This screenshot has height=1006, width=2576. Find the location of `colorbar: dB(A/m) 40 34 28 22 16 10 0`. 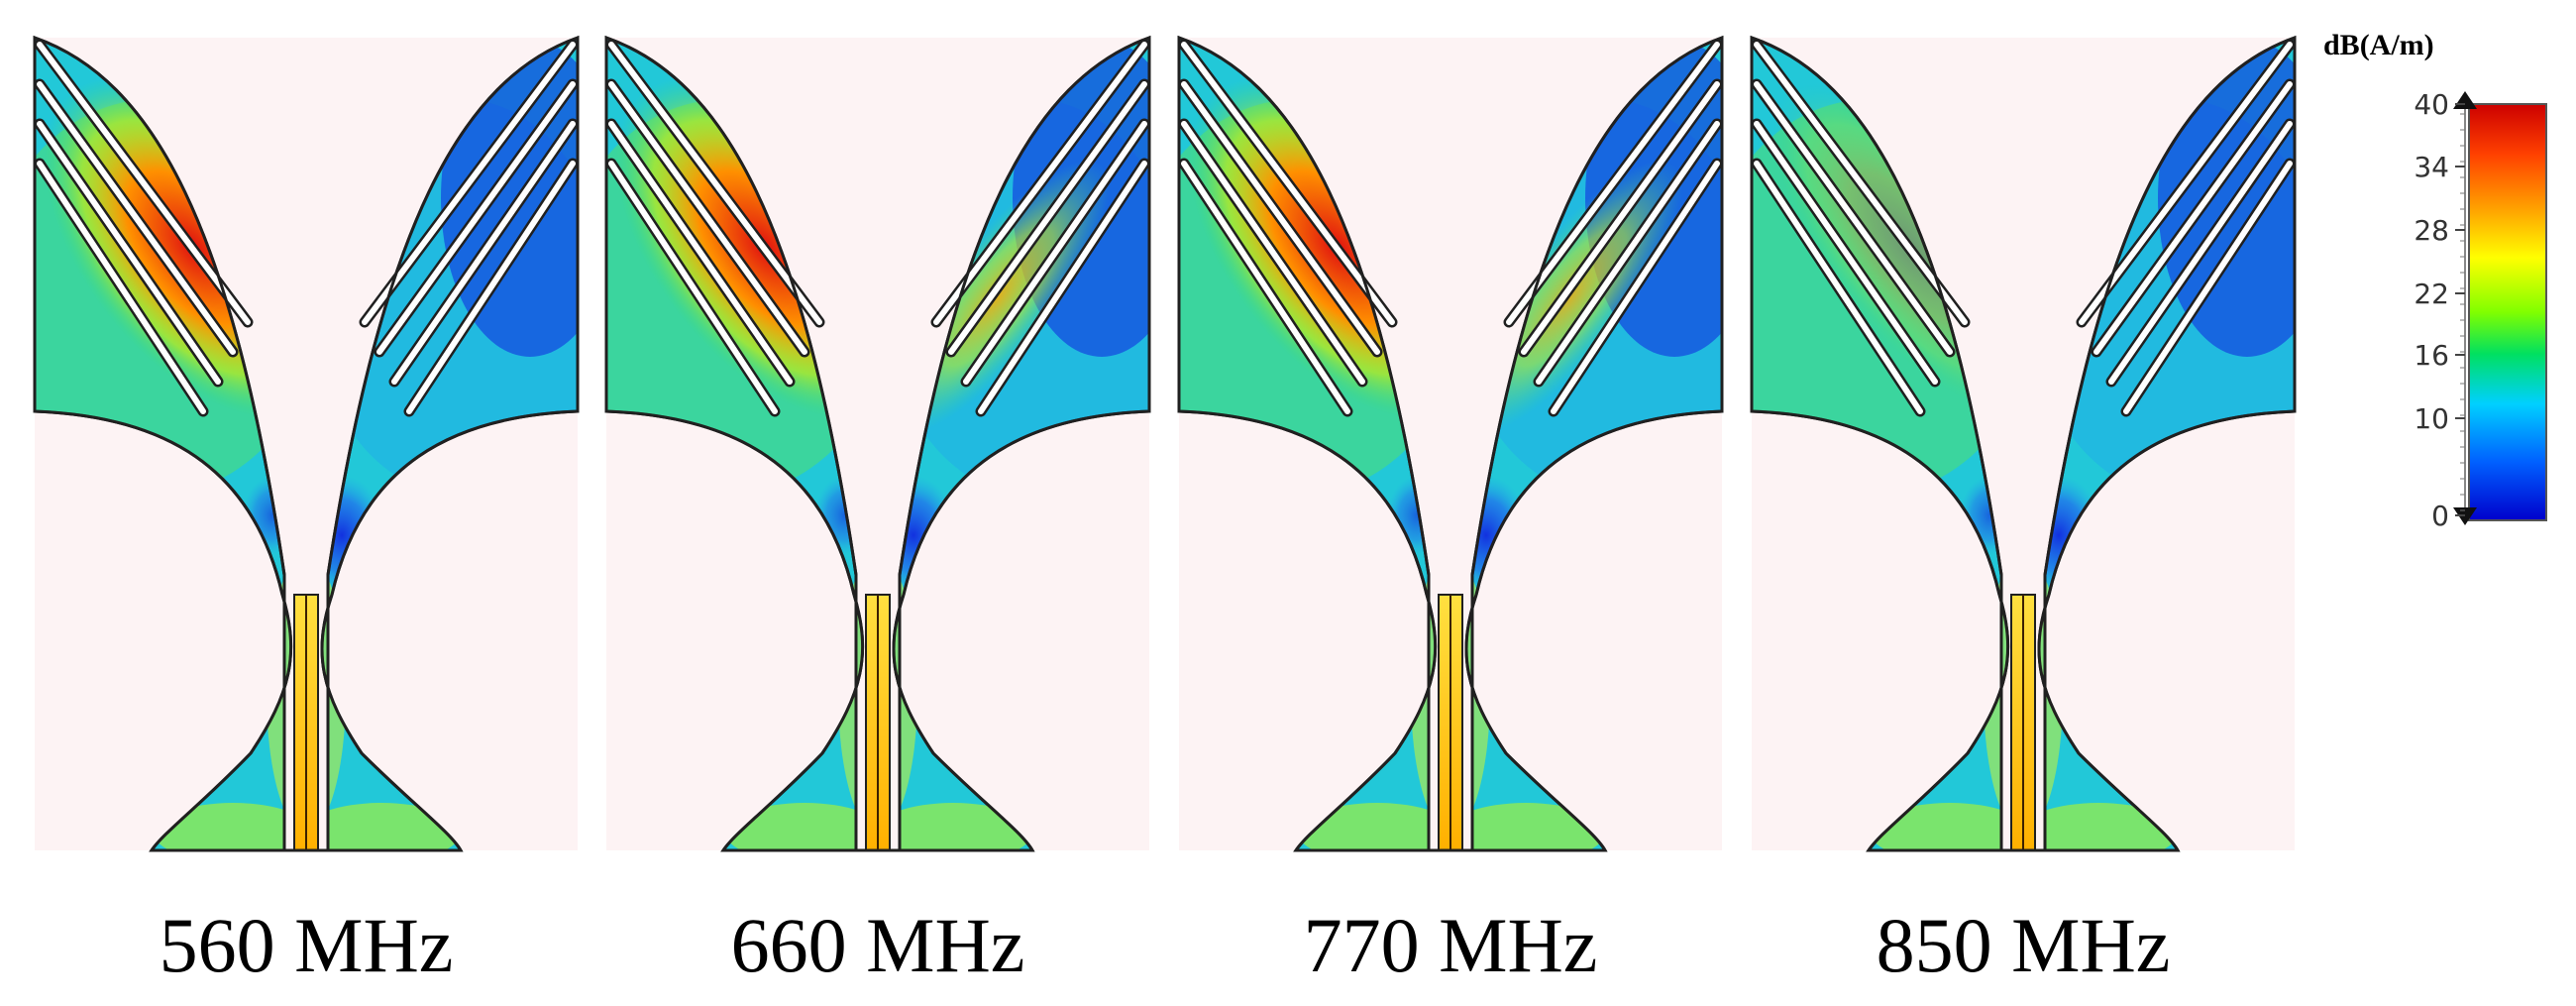

colorbar: dB(A/m) 40 34 28 22 16 10 0 is located at coordinates (2435, 280).